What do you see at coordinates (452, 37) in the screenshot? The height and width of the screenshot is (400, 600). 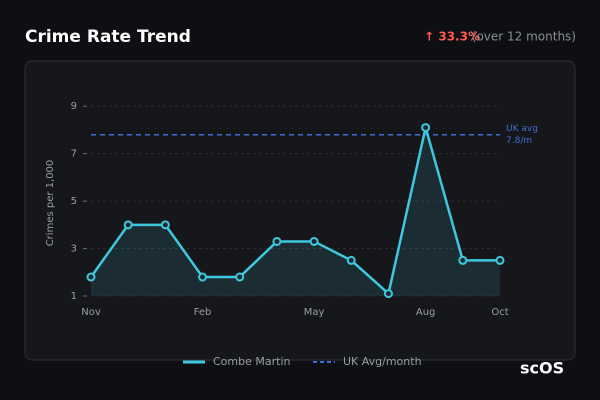 I see `change-value: ↑ 33.3%` at bounding box center [452, 37].